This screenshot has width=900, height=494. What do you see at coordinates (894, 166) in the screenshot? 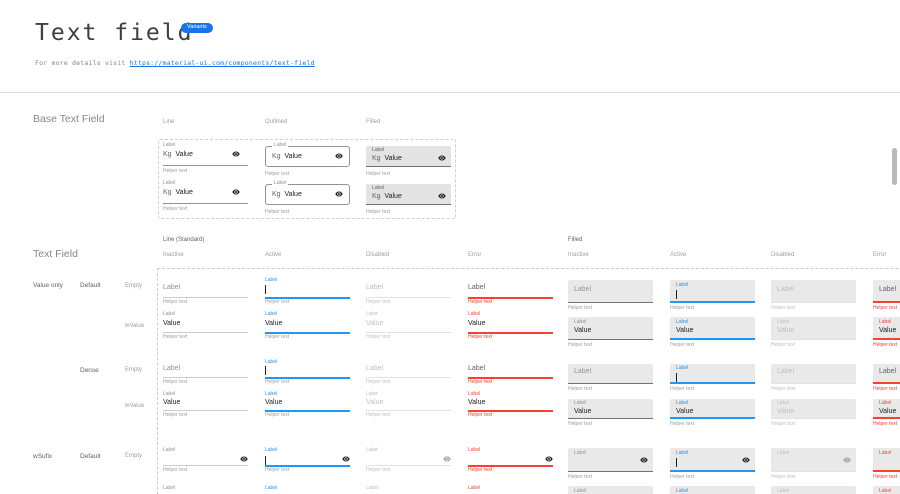
I see `scrollbar-thumb` at bounding box center [894, 166].